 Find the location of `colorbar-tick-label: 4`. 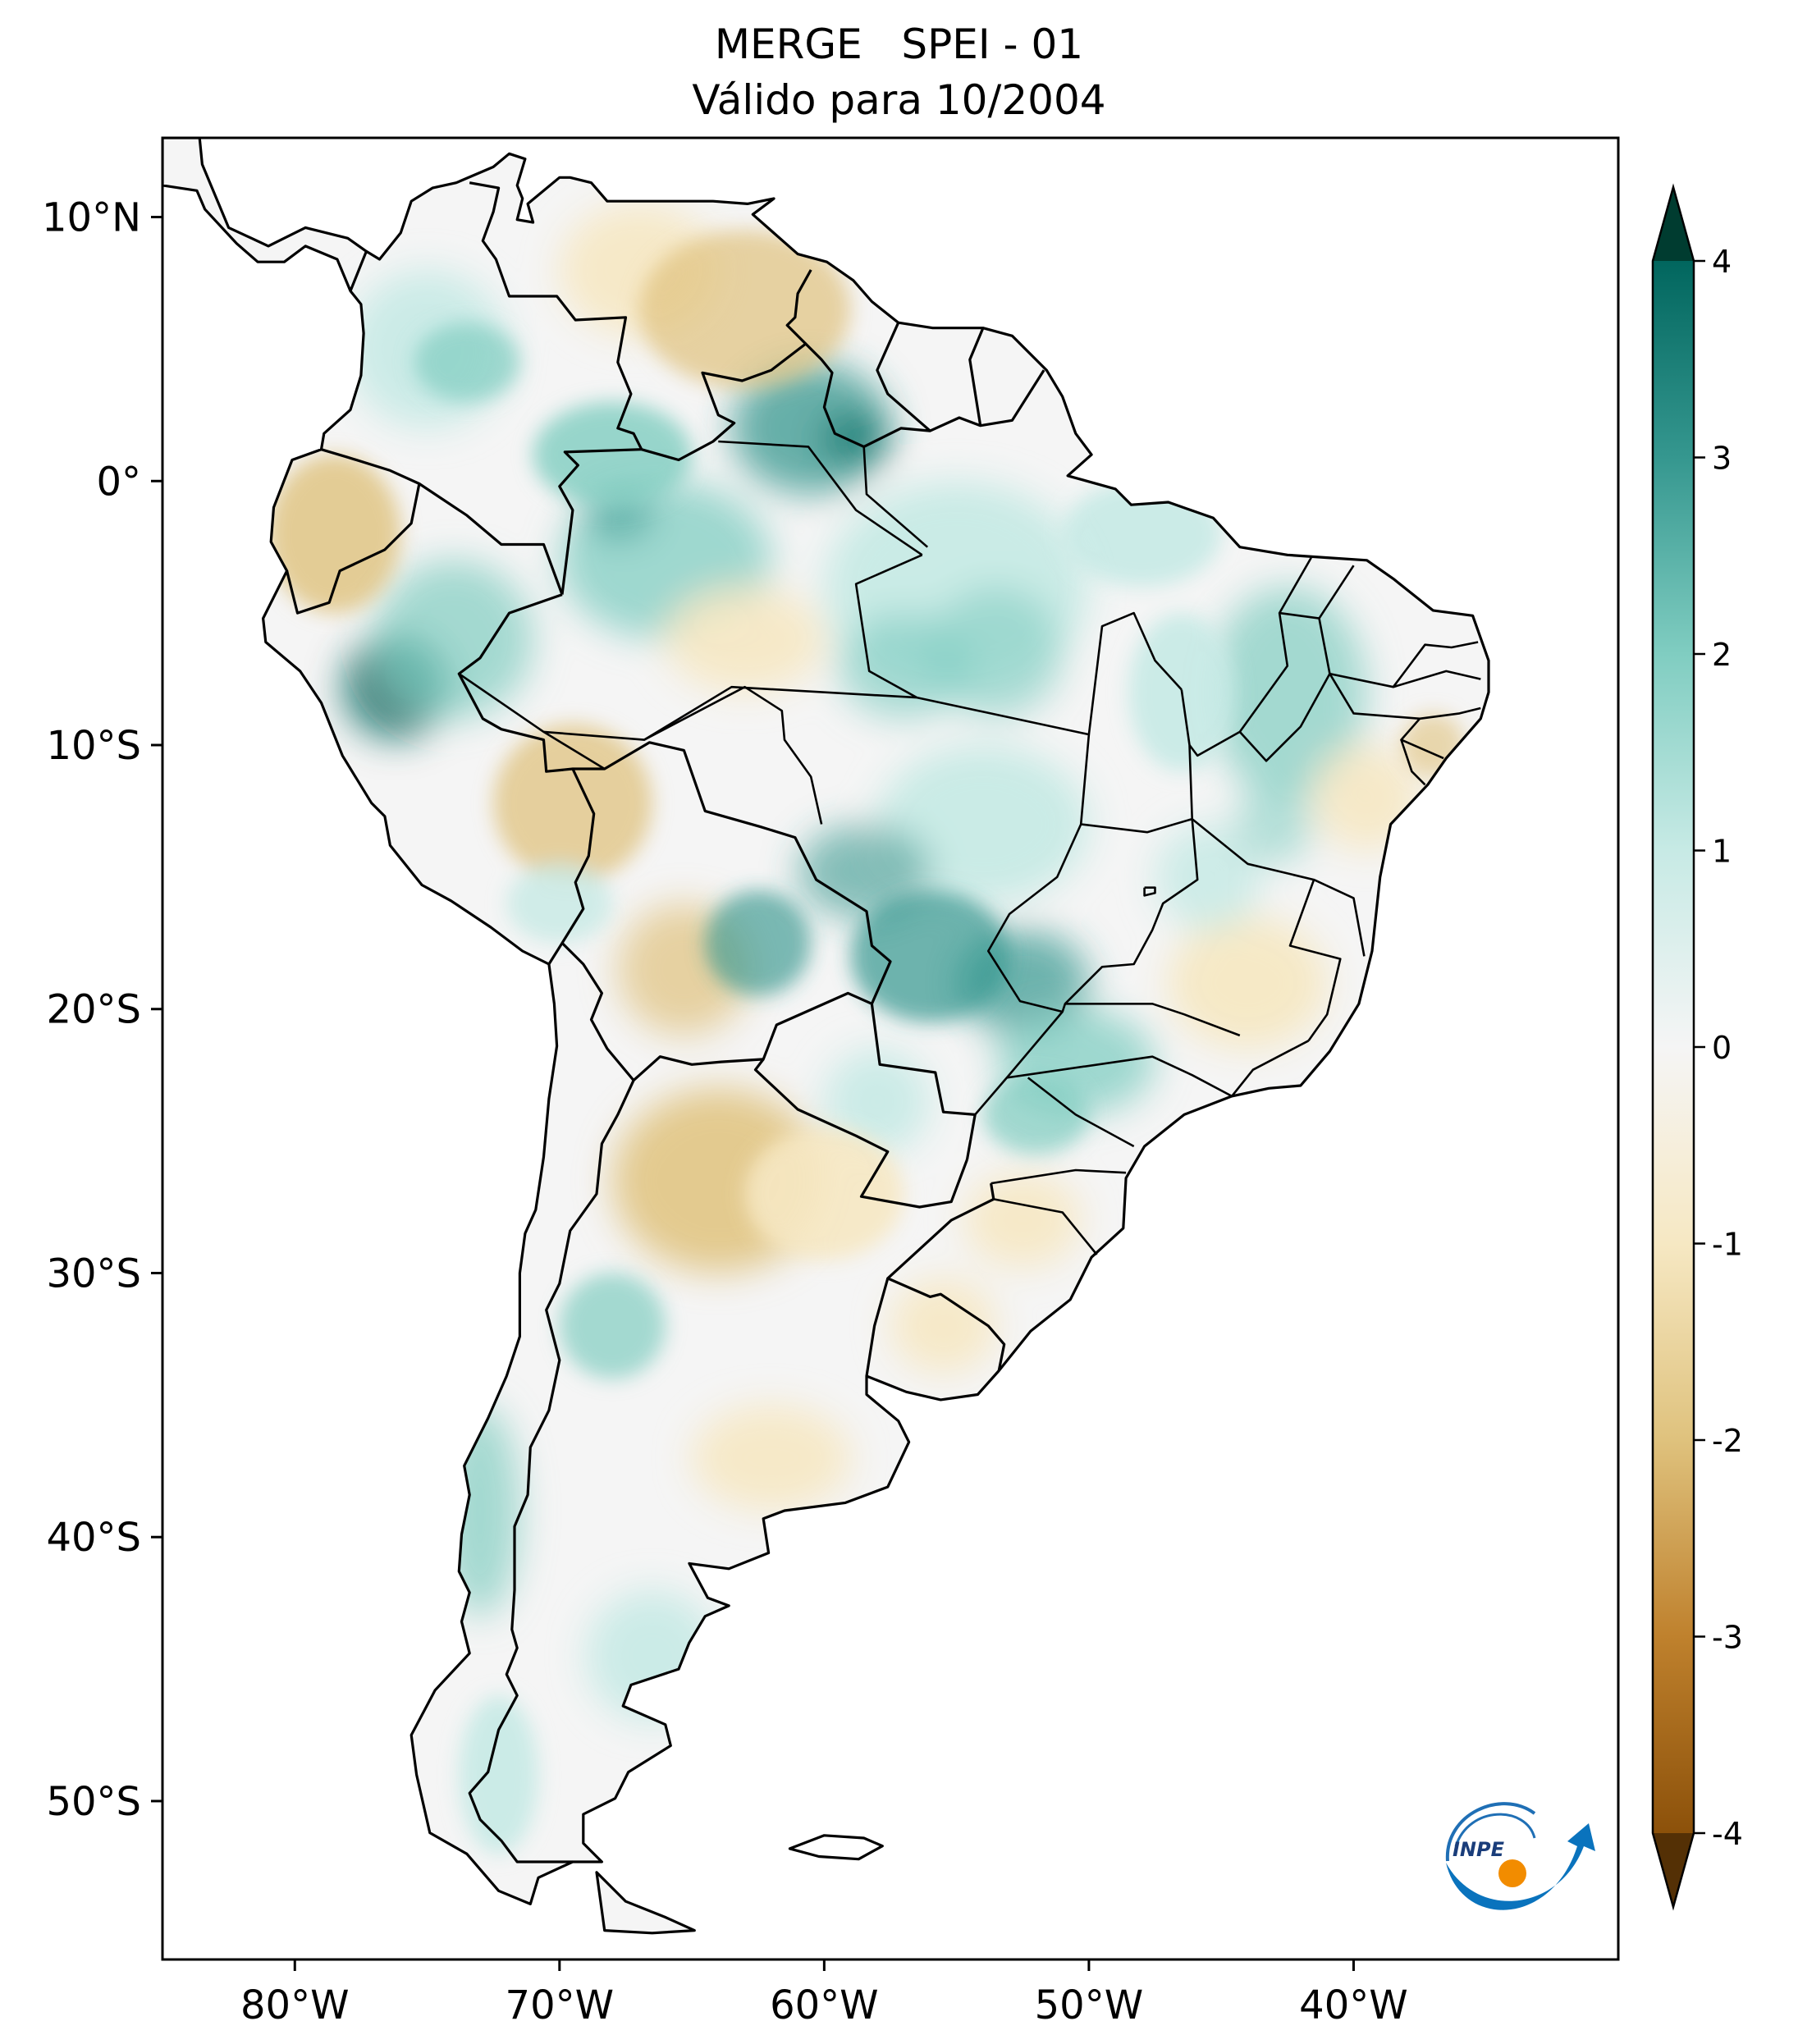

colorbar-tick-label: 4 is located at coordinates (1722, 262).